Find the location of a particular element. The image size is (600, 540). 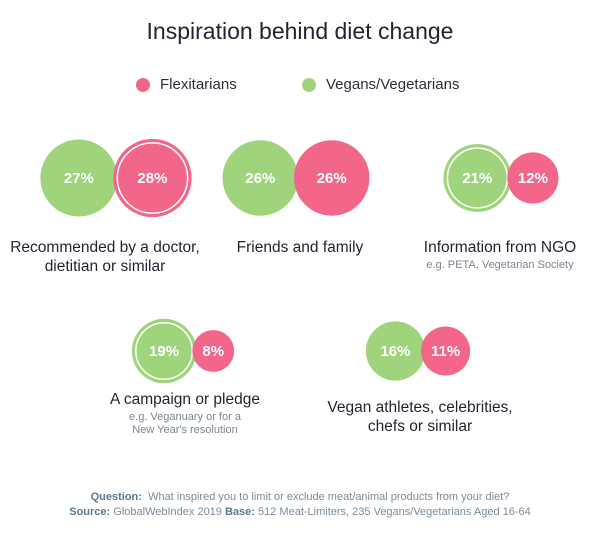

bubble-vegans-doctor is located at coordinates (79, 178).